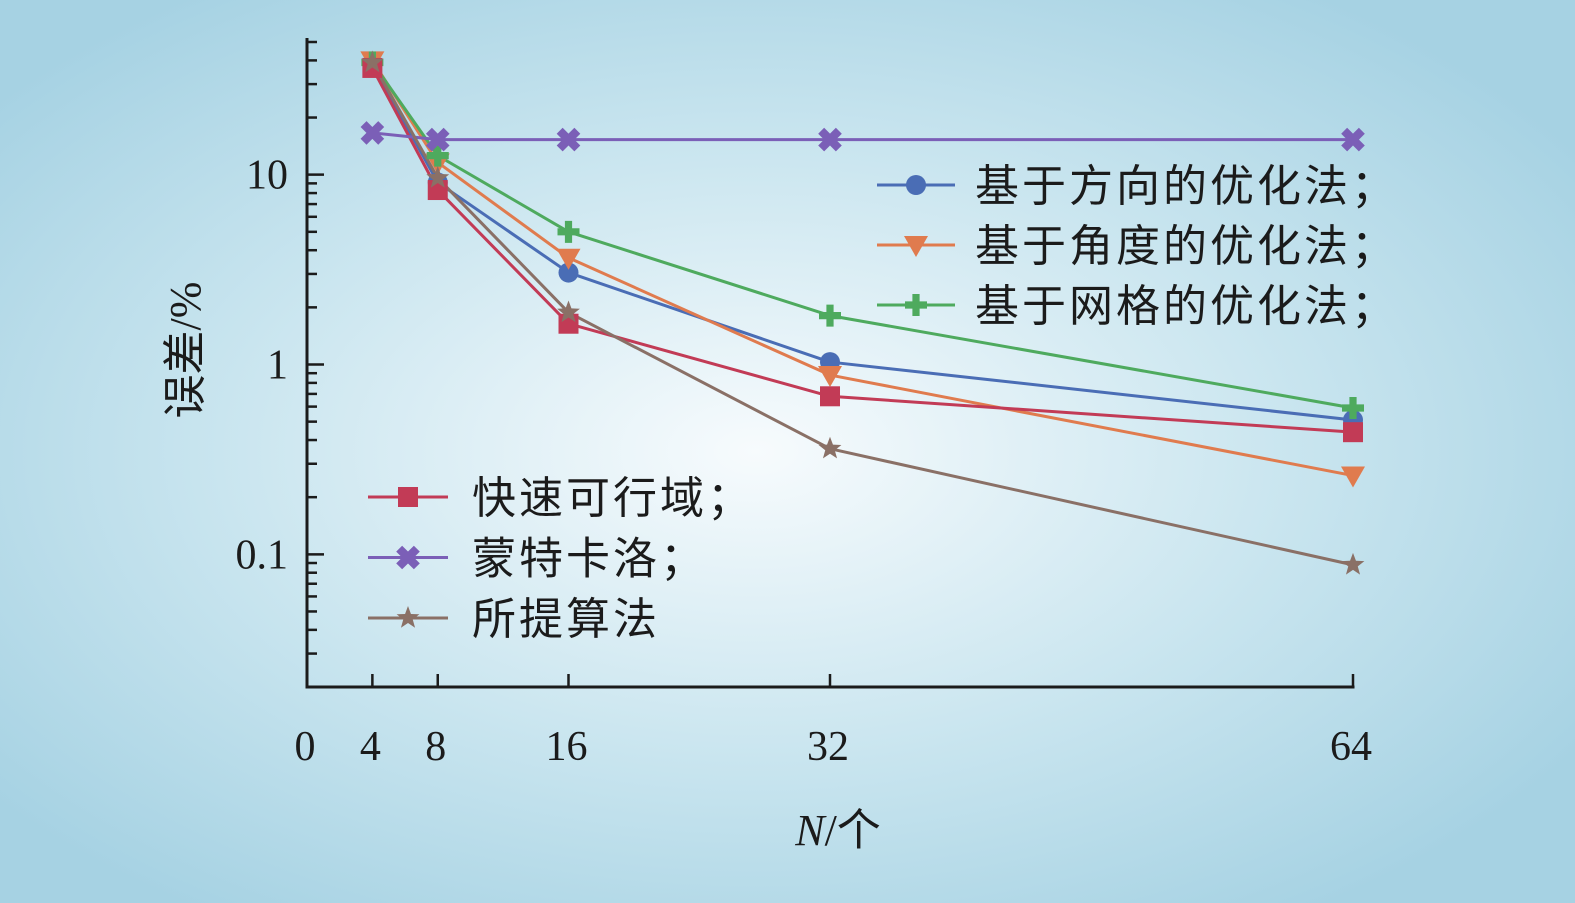 Image resolution: width=1575 pixels, height=903 pixels. Describe the element at coordinates (568, 272) in the screenshot. I see `data-point-s1-x16` at that location.